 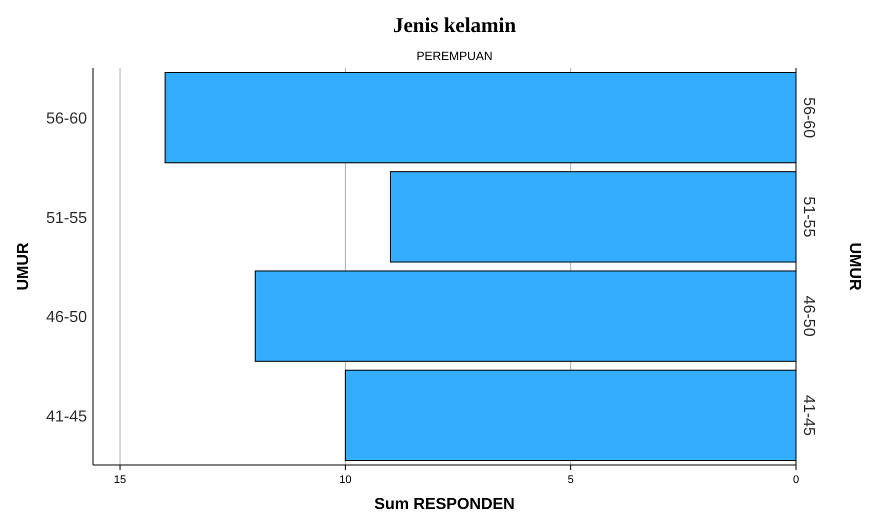 I want to click on y2-axis-title: UMUR, so click(x=854, y=266).